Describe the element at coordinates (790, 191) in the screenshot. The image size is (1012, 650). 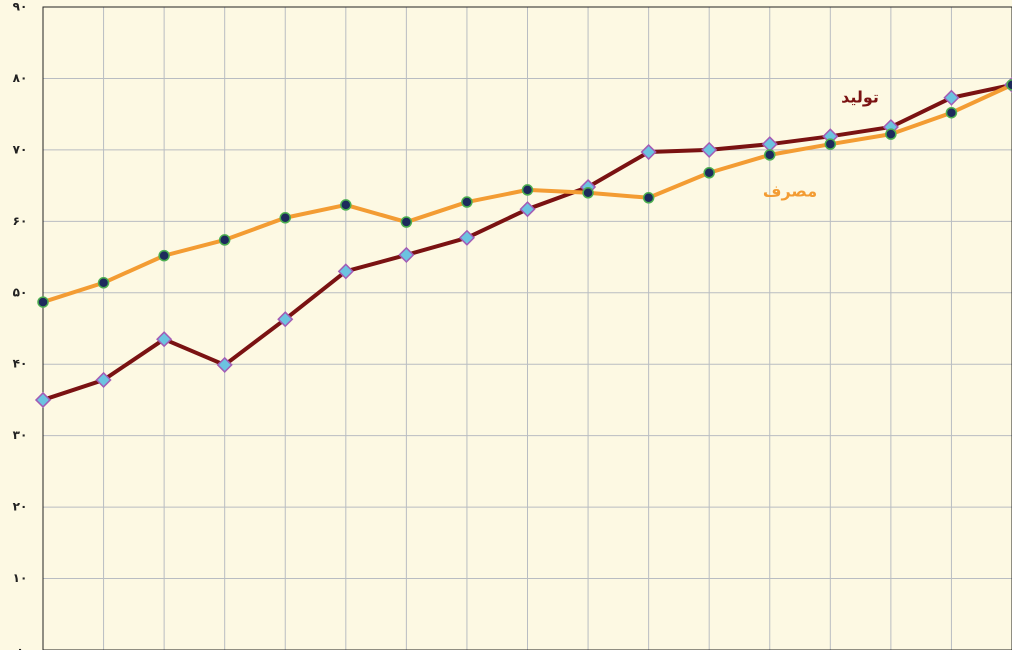
I see `series-label: مصرف` at that location.